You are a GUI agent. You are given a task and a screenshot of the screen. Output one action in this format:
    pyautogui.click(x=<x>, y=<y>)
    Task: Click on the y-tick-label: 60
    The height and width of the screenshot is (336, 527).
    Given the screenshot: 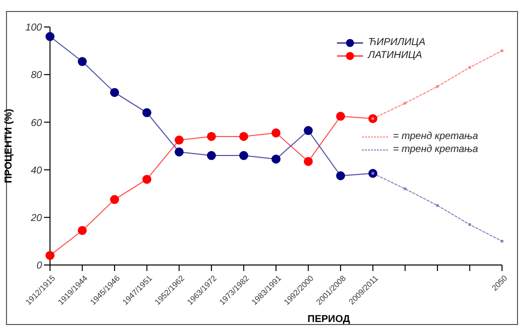 What is the action you would take?
    pyautogui.click(x=36, y=123)
    